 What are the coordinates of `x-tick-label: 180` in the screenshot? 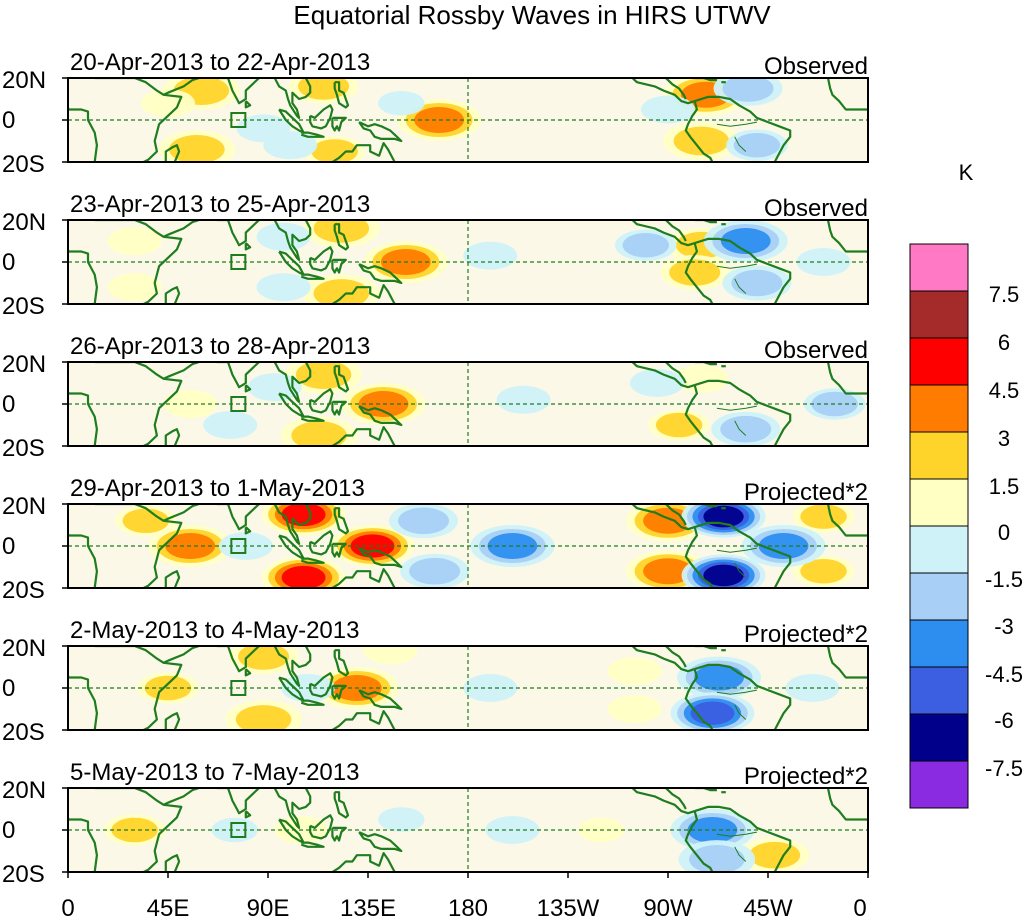 It's located at (468, 908).